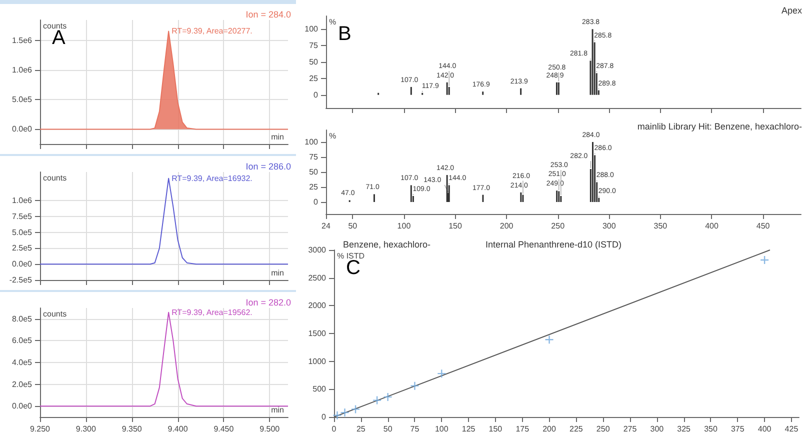 Image resolution: width=807 pixels, height=437 pixels. I want to click on y-tick-label: 1.5e6, so click(22, 41).